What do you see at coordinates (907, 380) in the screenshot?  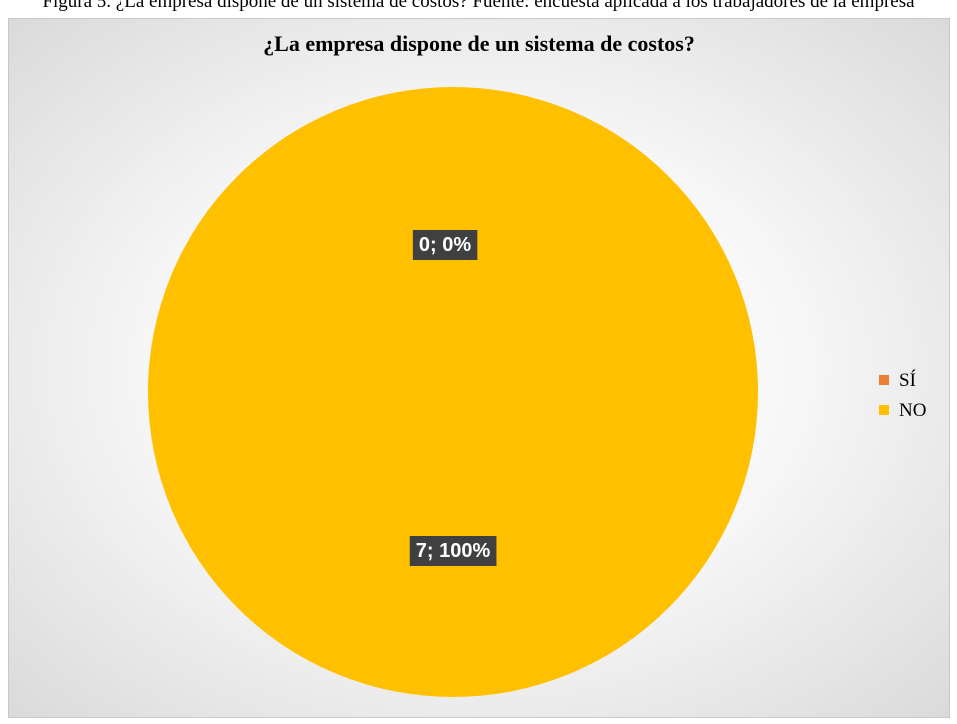 I see `legend-label-si: SÍ` at bounding box center [907, 380].